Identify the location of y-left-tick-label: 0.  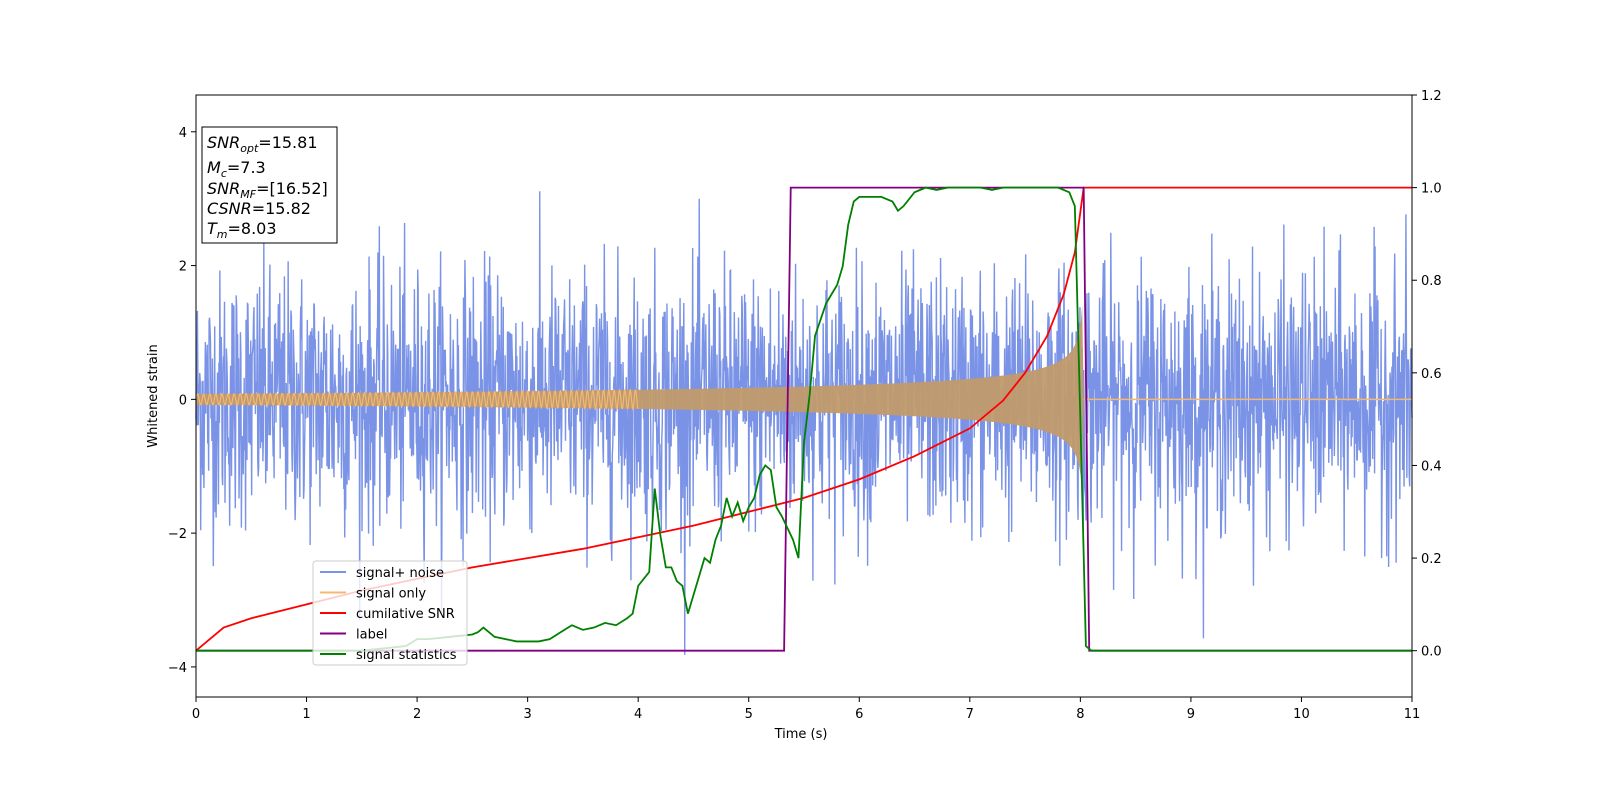
(183, 400).